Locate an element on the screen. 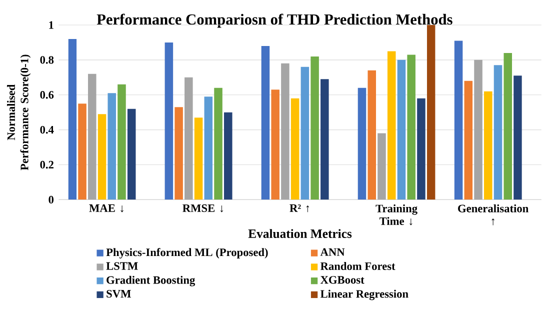 The width and height of the screenshot is (550, 333). y-axis-title: Normalised Performance Score(0-1) is located at coordinates (19, 112).